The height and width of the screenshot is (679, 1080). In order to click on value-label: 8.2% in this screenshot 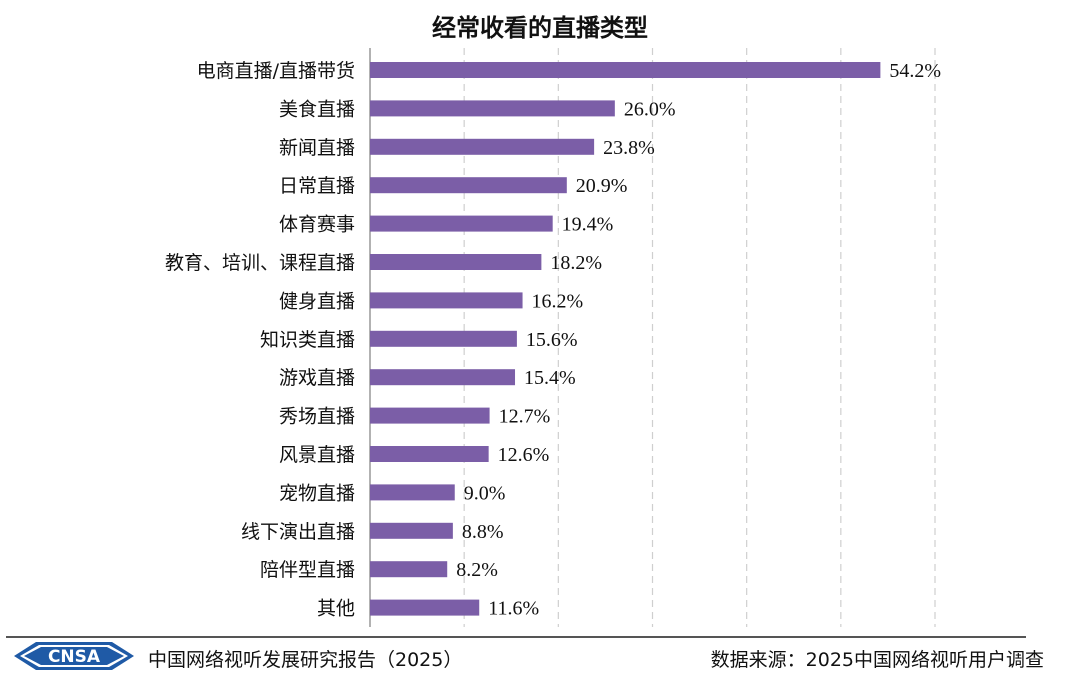, I will do `click(477, 570)`.